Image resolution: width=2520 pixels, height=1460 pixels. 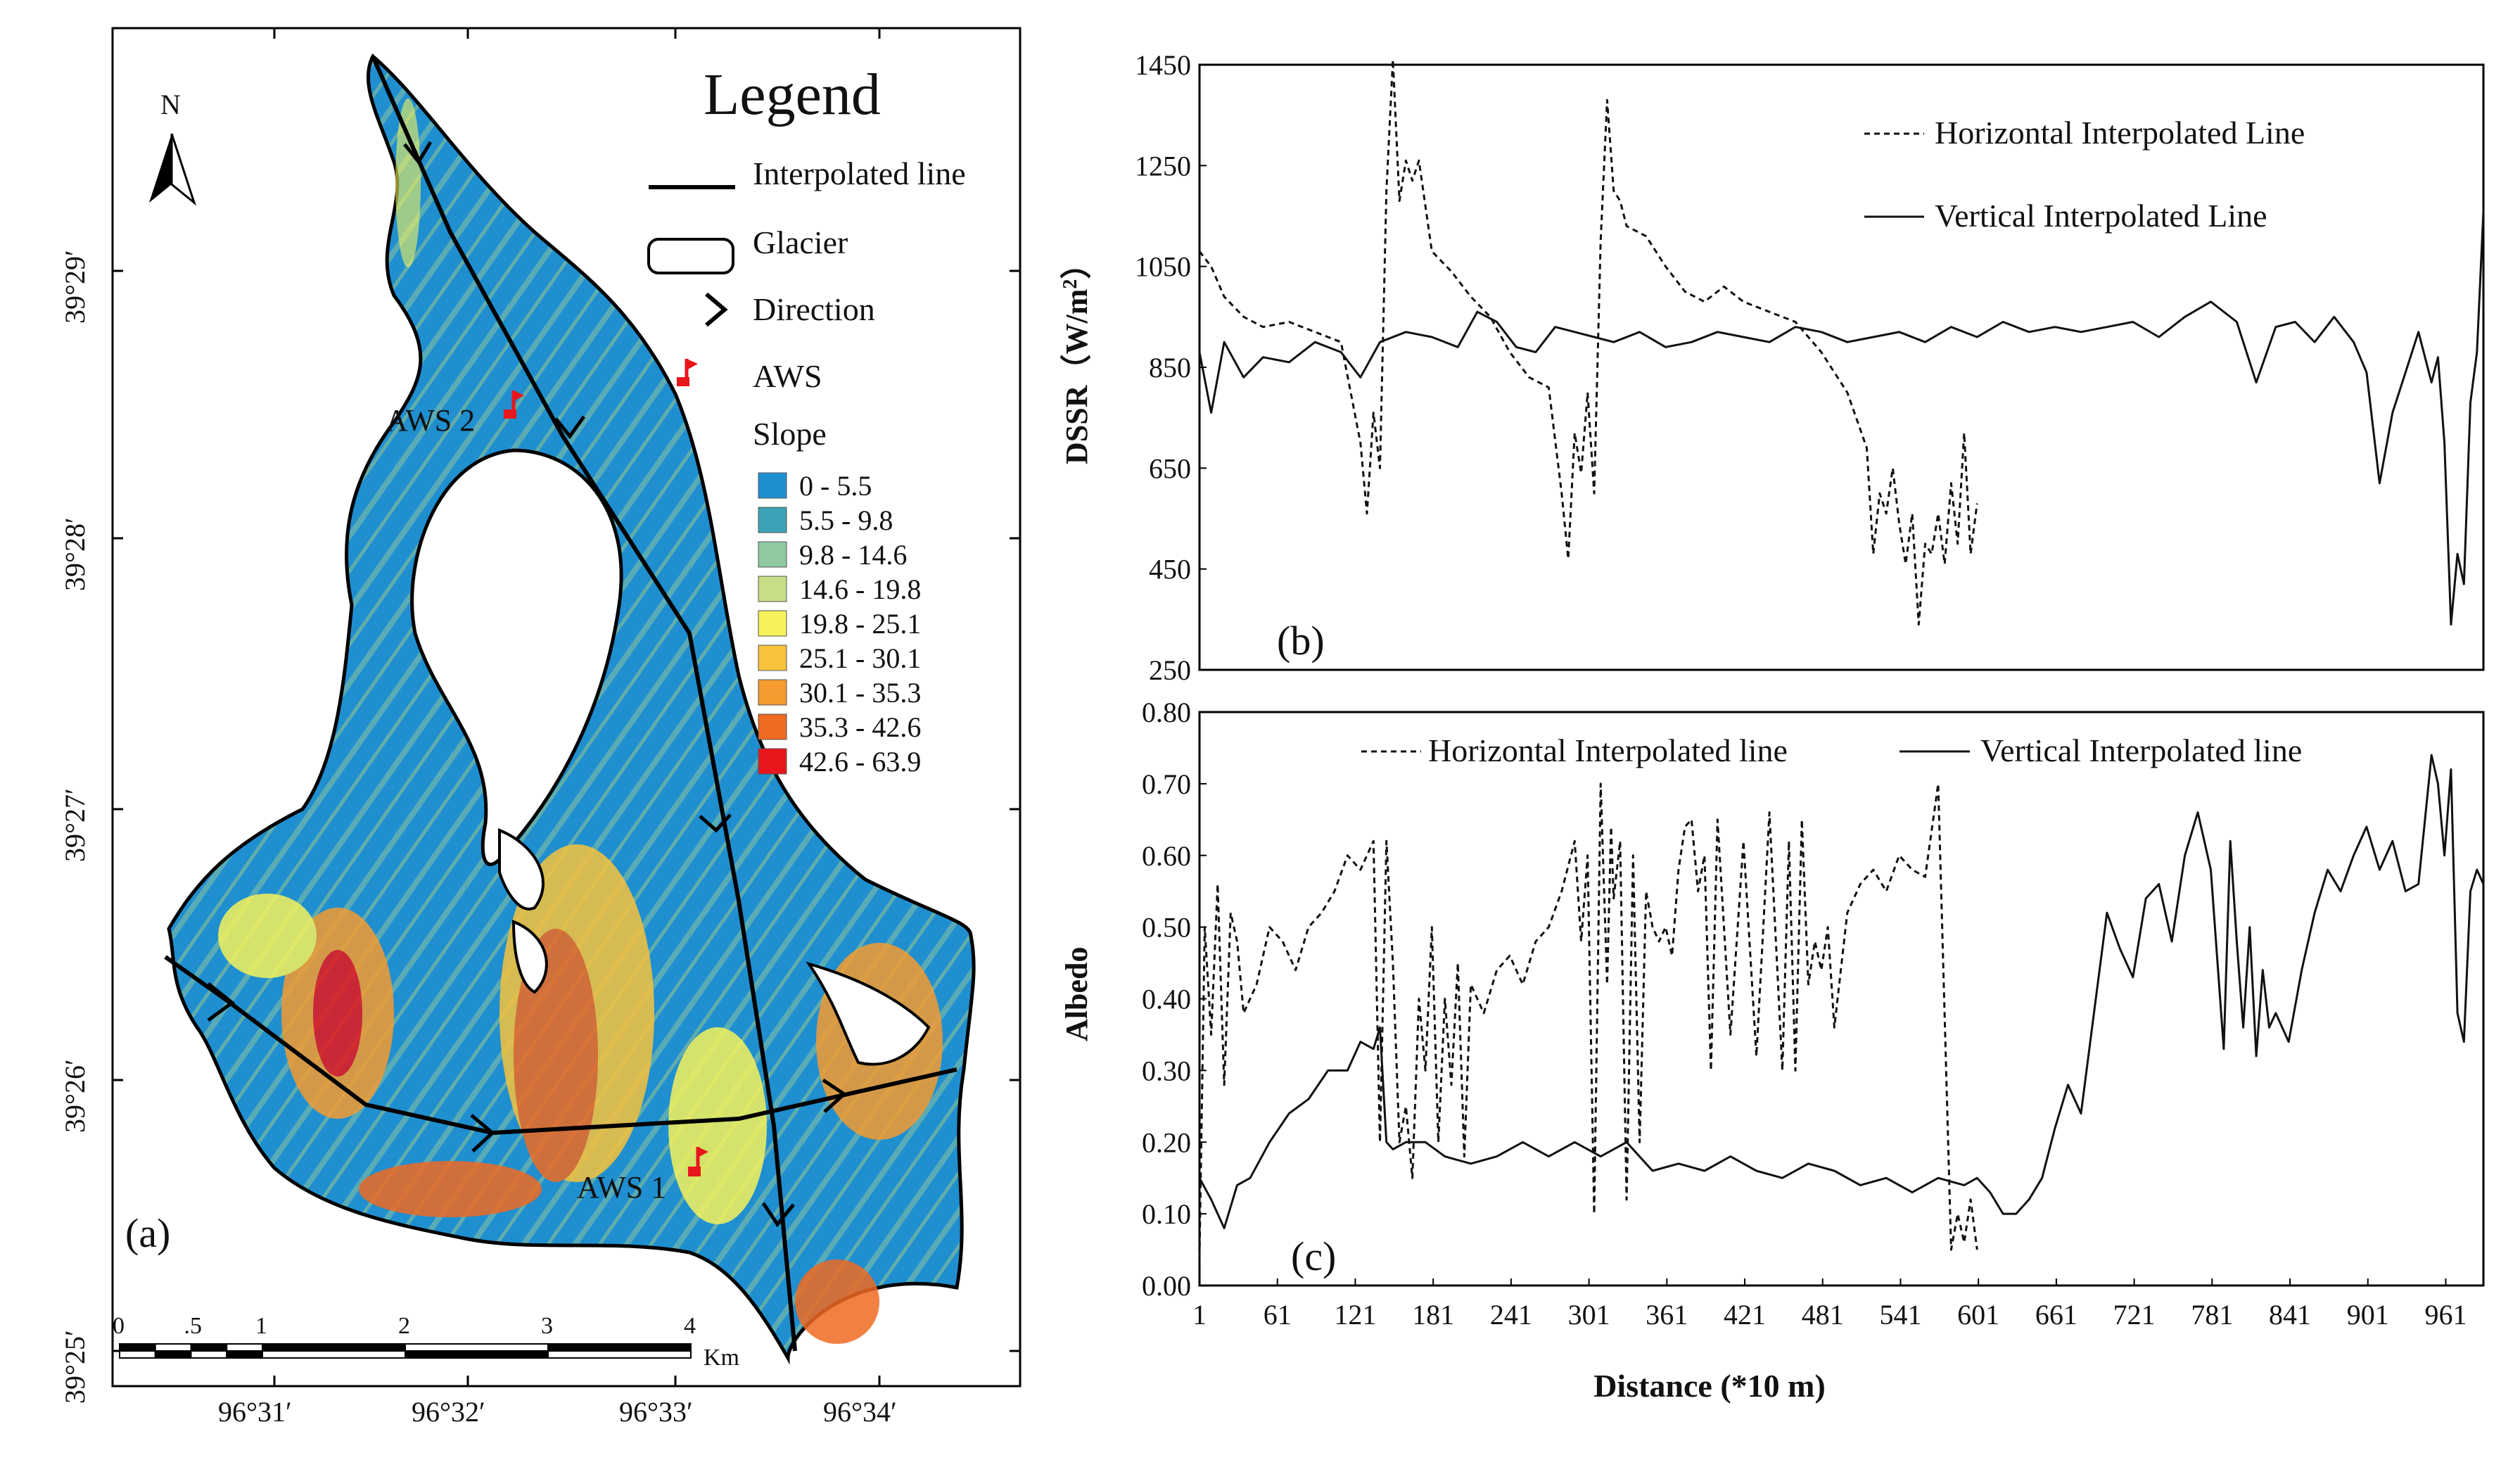 What do you see at coordinates (1166, 1142) in the screenshot?
I see `y-tick-label: 0.20` at bounding box center [1166, 1142].